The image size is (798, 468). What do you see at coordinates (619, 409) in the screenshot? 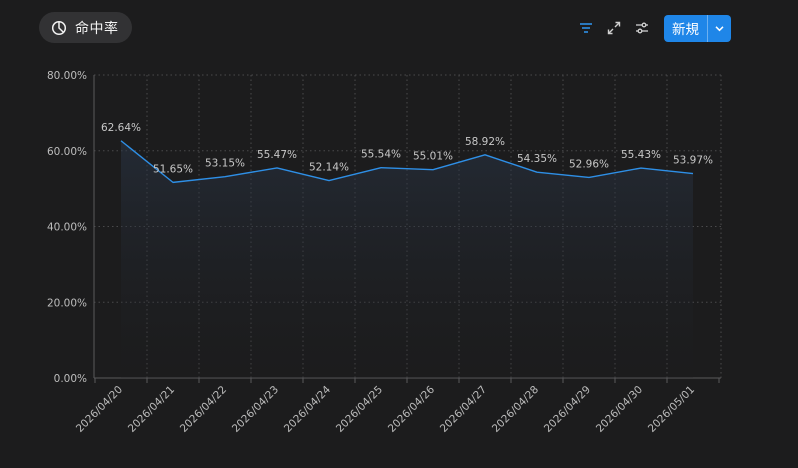
I see `x-tick-label: 2026/04/30` at bounding box center [619, 409].